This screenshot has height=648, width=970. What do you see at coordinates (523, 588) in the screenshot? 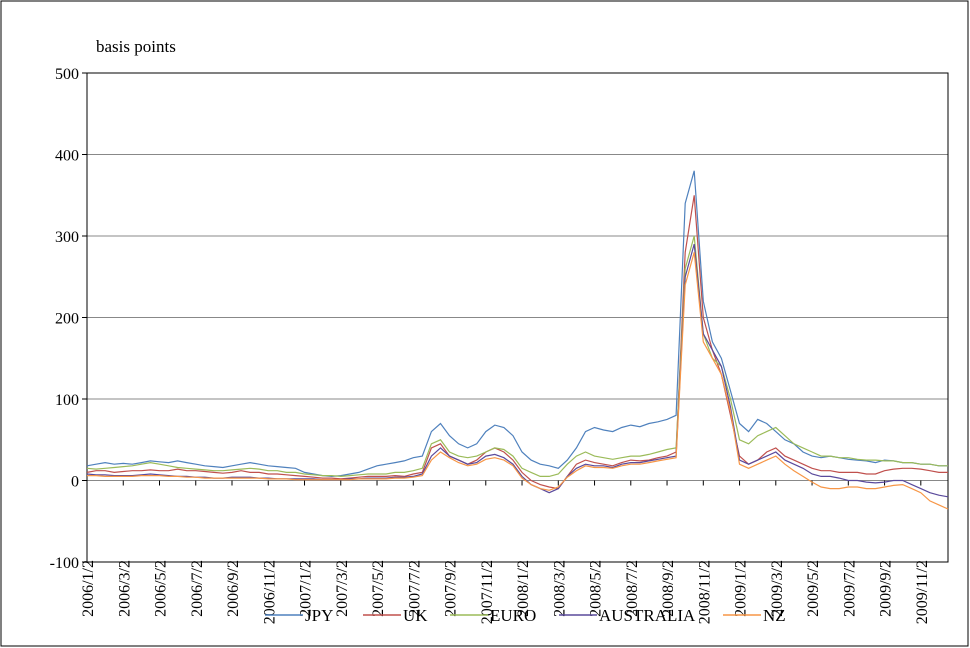
I see `x-tick-label: 2008/1/2` at bounding box center [523, 588].